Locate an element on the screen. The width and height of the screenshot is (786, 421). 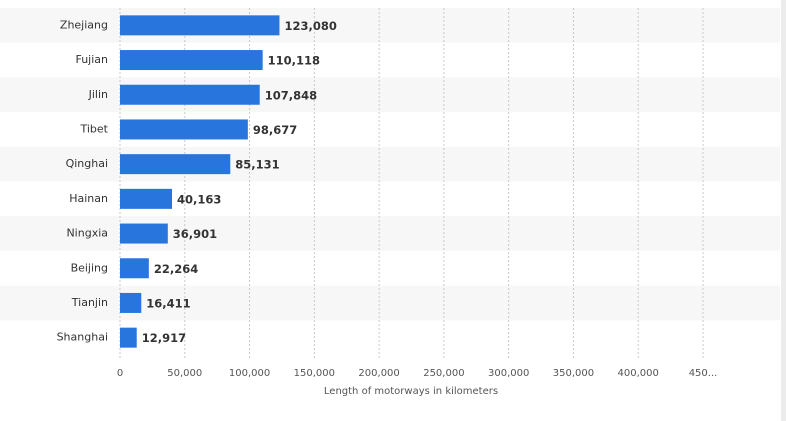
y-tick-label: Hainan is located at coordinates (88, 198).